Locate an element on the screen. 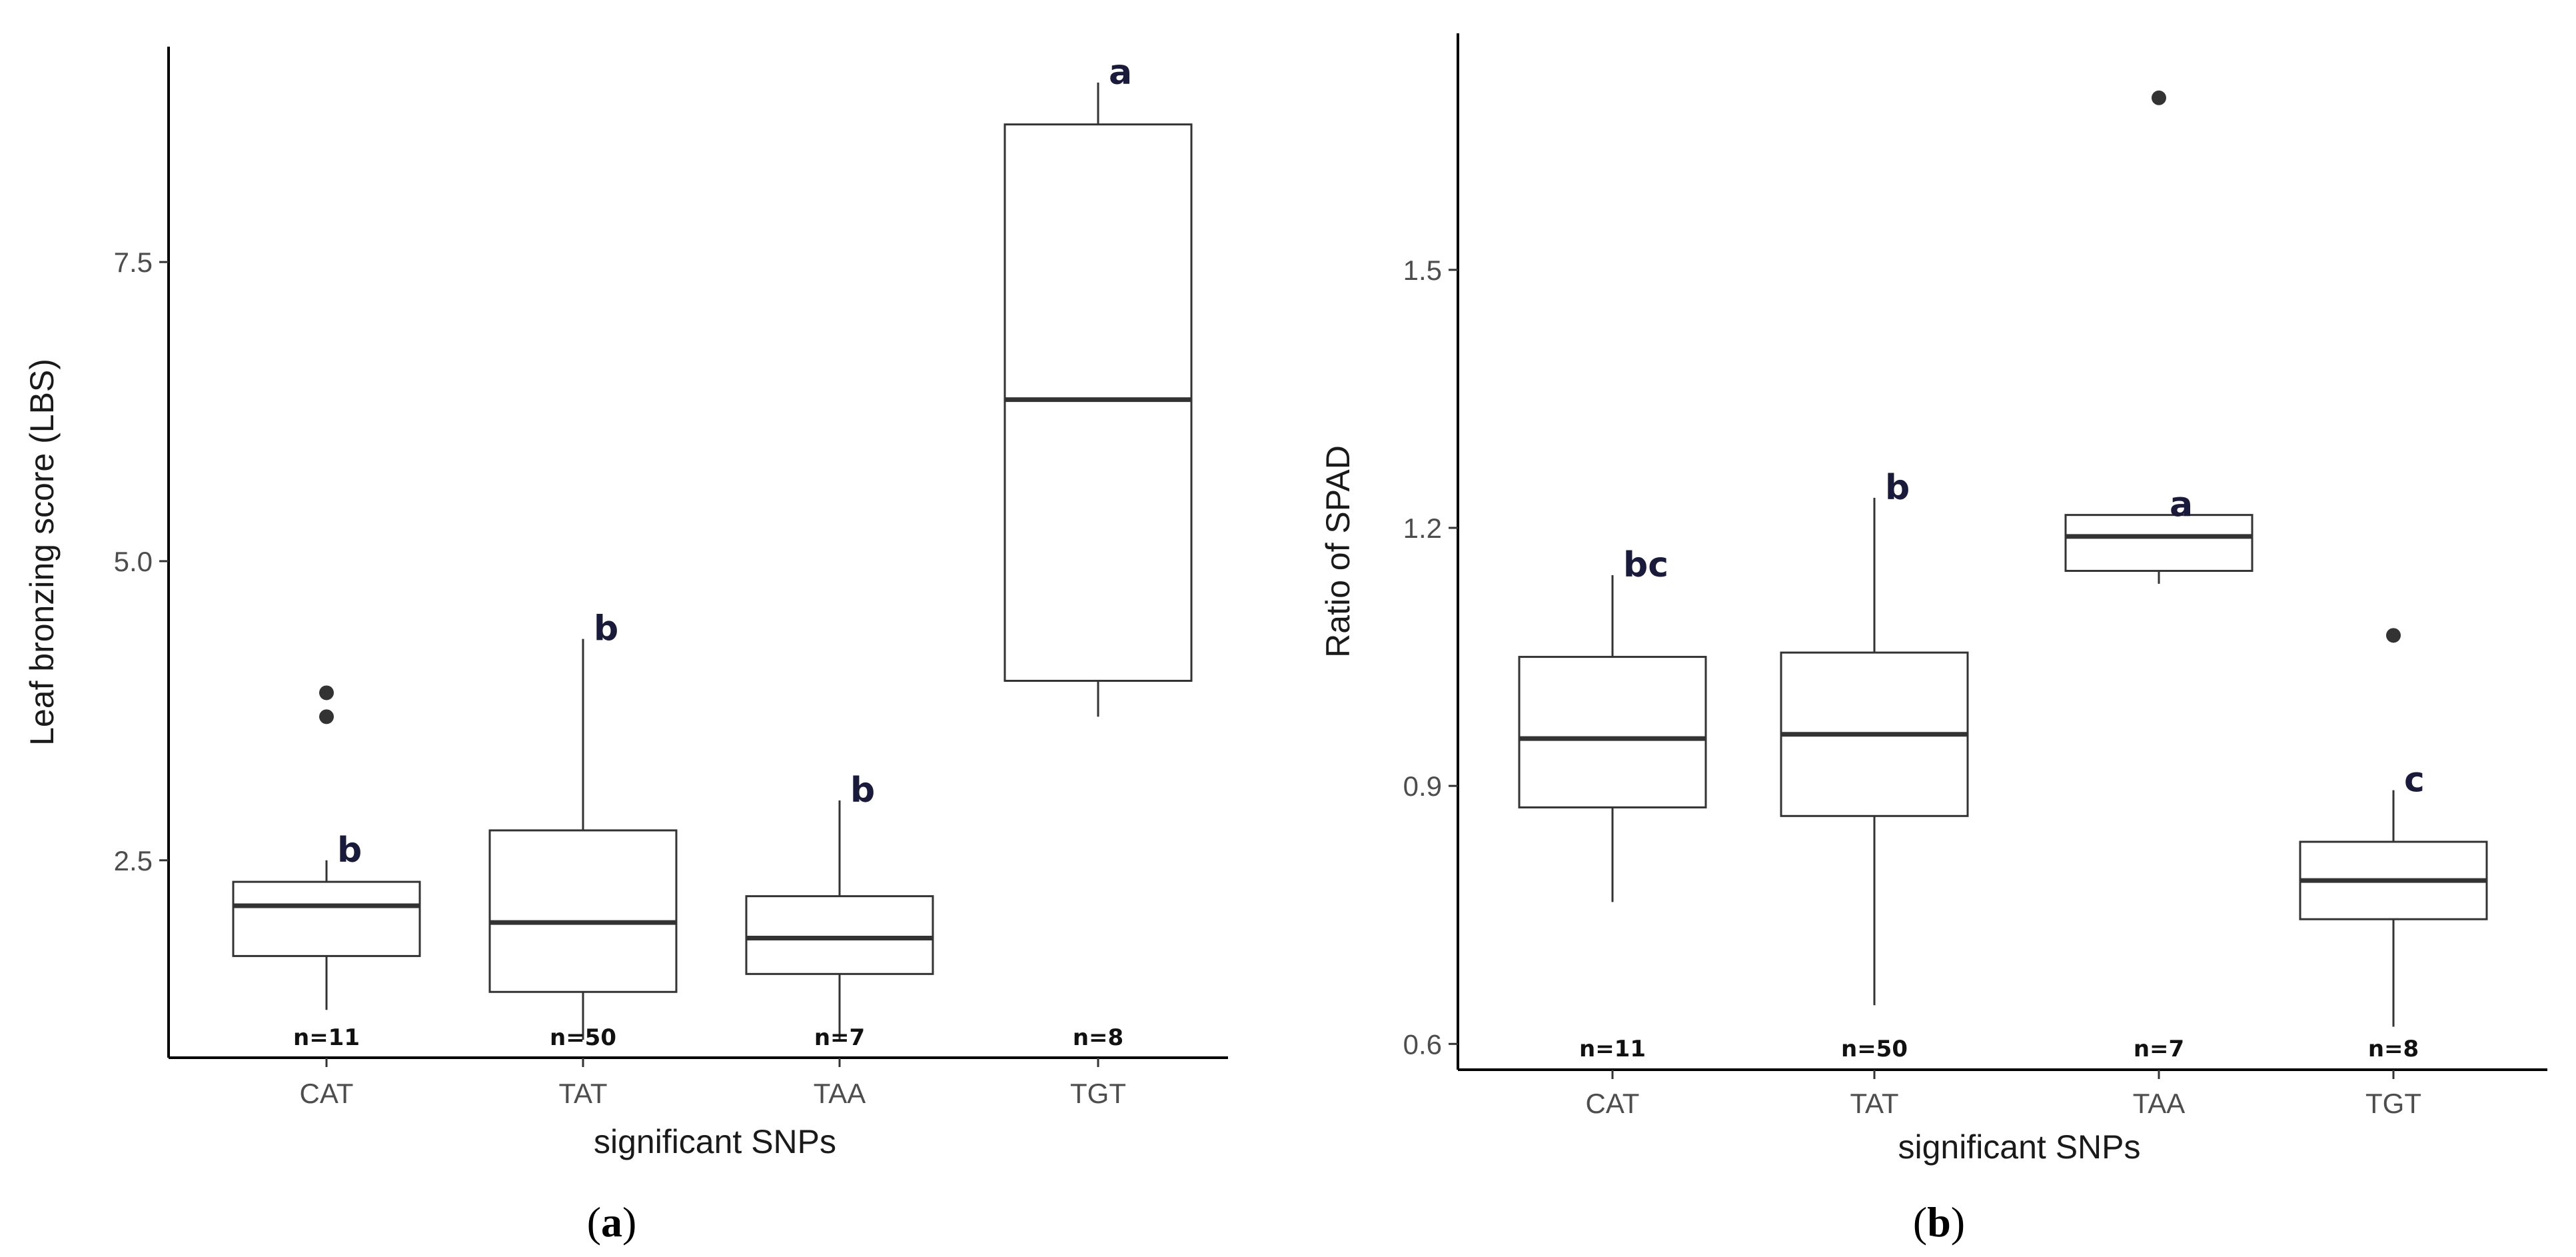  panel-label: (b) is located at coordinates (1939, 1222).